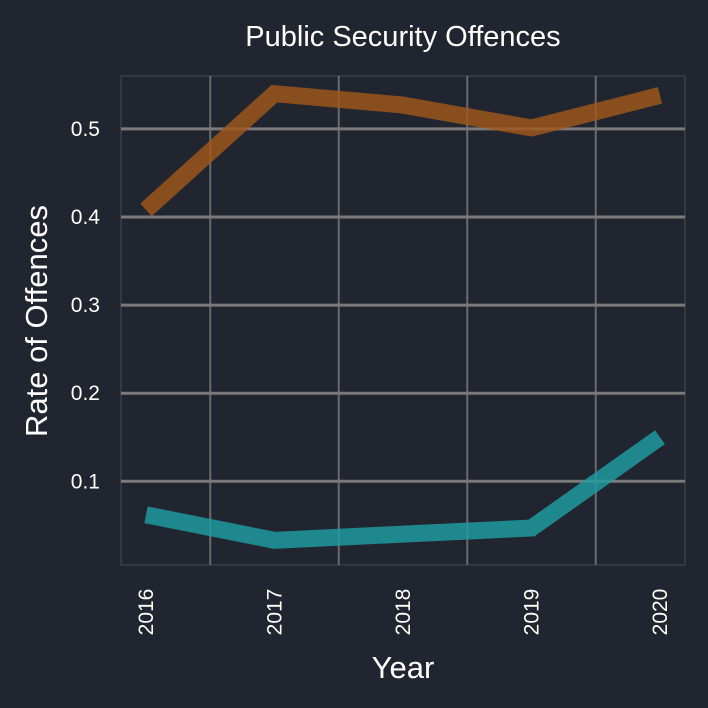 Image resolution: width=708 pixels, height=708 pixels. I want to click on y-tick-label: 0.1, so click(85, 481).